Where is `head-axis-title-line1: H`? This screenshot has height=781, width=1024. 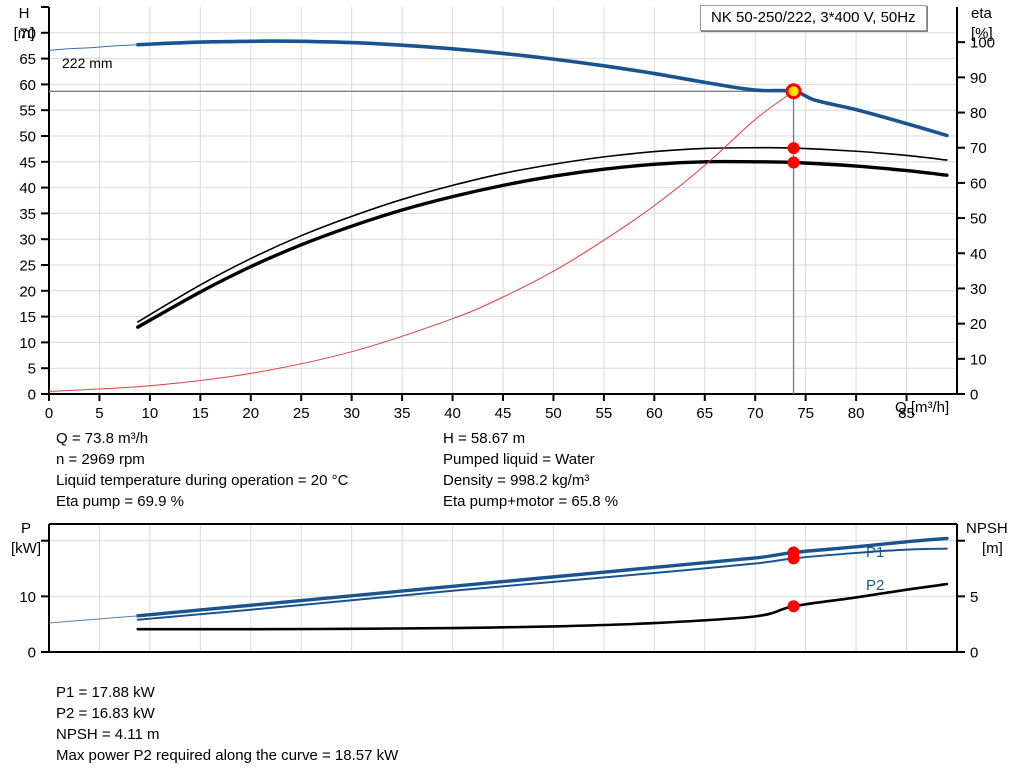 head-axis-title-line1: H is located at coordinates (24, 13).